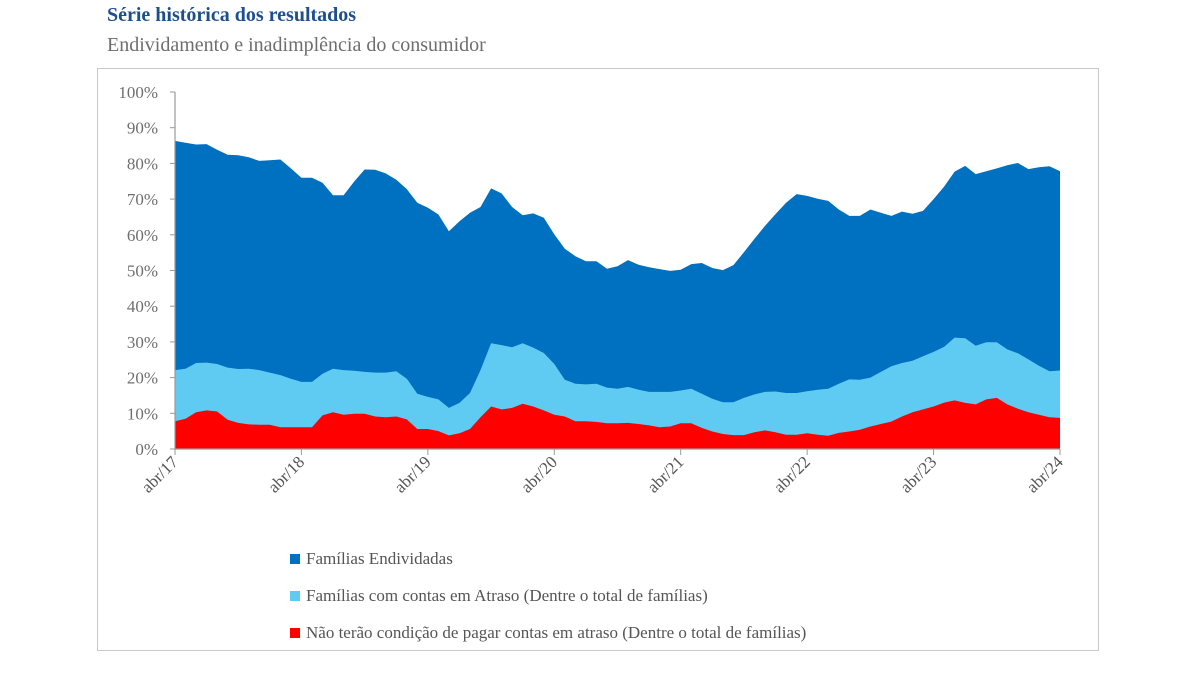  What do you see at coordinates (146, 449) in the screenshot?
I see `y-tick-label: 0%` at bounding box center [146, 449].